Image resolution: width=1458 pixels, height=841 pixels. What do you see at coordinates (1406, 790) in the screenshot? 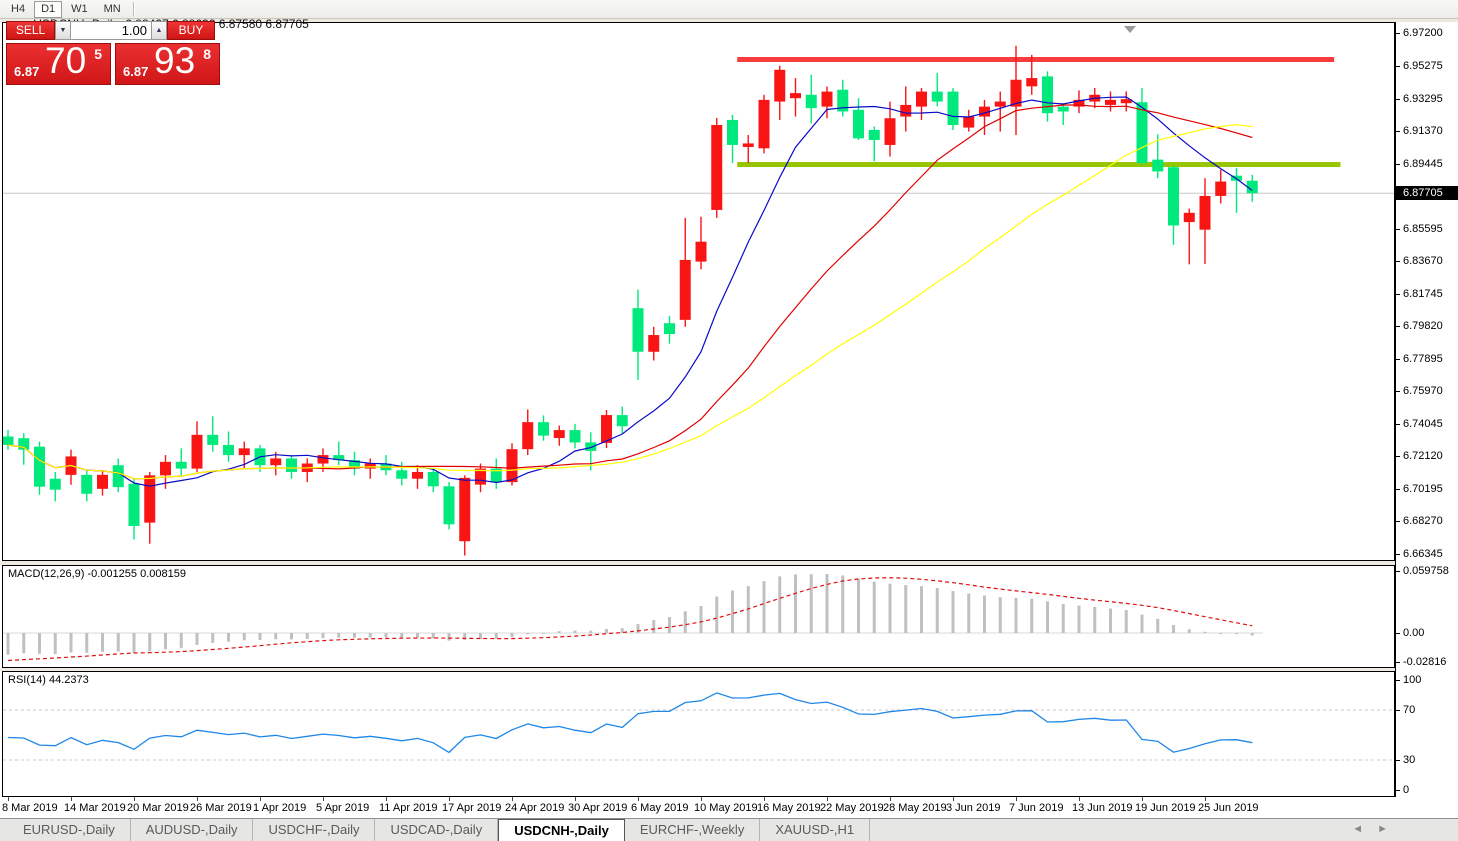
I see `rsi-scale-label: 0` at bounding box center [1406, 790].